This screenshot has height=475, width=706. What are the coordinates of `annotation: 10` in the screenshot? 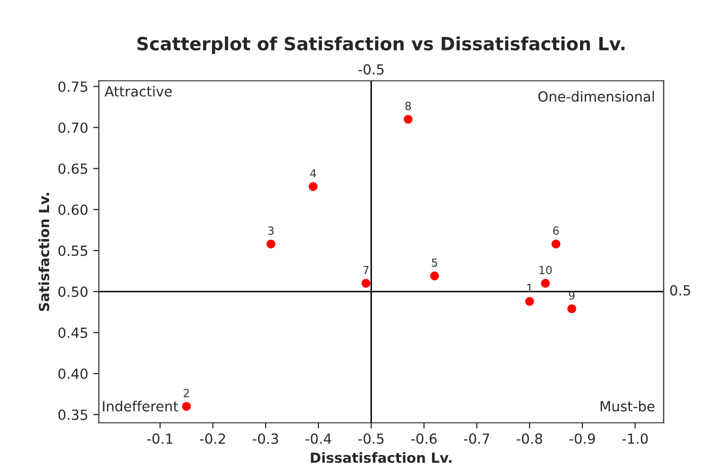 It's located at (546, 270).